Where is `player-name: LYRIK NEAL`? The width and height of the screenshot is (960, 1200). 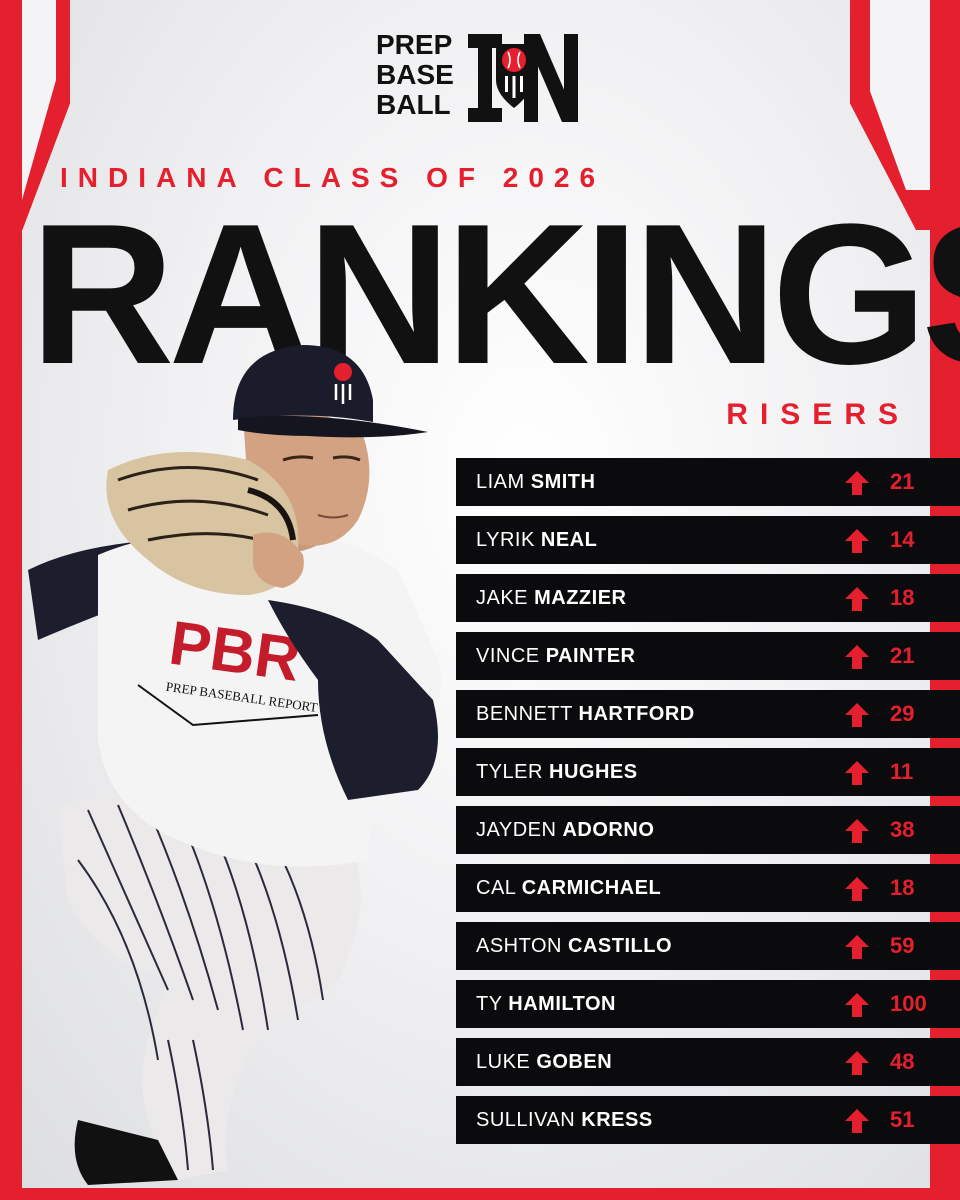 player-name: LYRIK NEAL is located at coordinates (536, 540).